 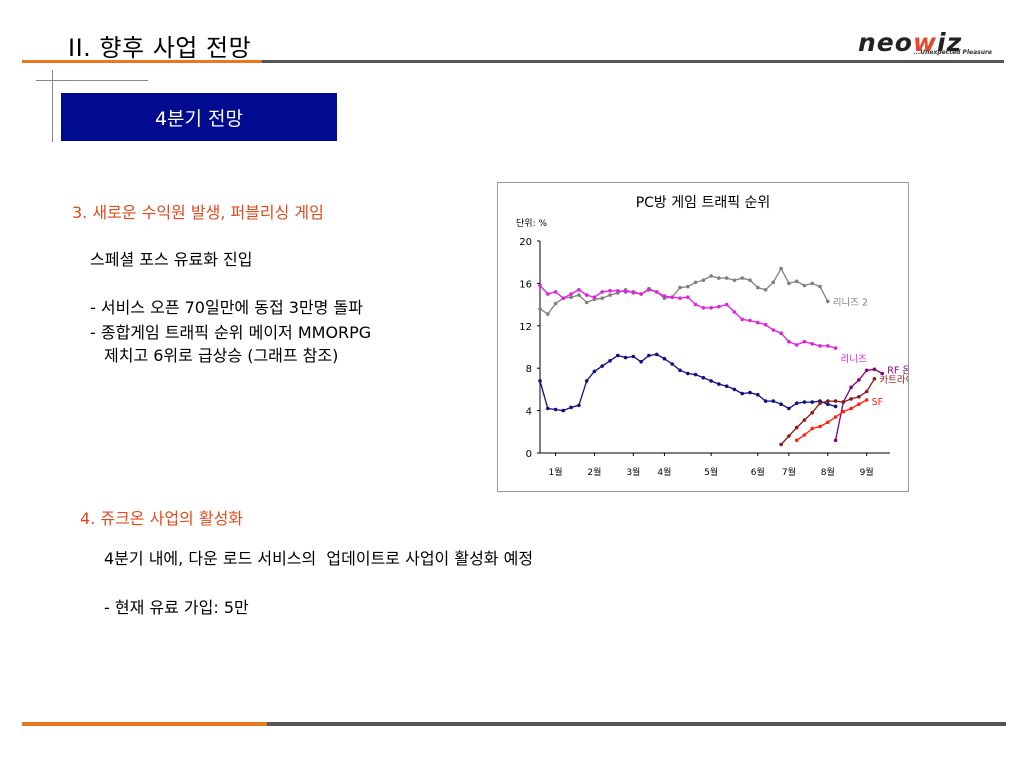 I want to click on x-tick-label: 7월, so click(x=789, y=472).